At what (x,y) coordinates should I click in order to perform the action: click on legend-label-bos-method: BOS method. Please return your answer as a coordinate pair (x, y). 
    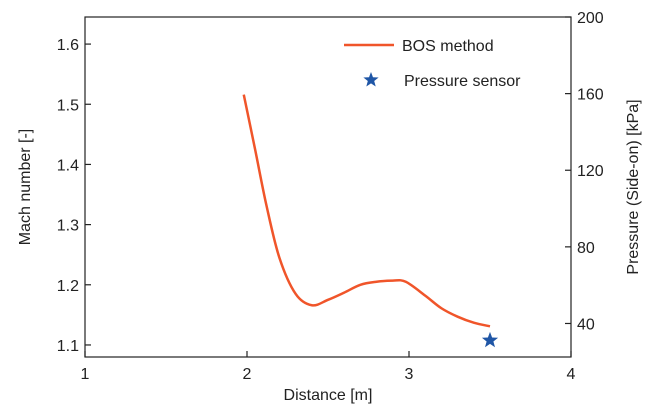
    Looking at the image, I should click on (448, 46).